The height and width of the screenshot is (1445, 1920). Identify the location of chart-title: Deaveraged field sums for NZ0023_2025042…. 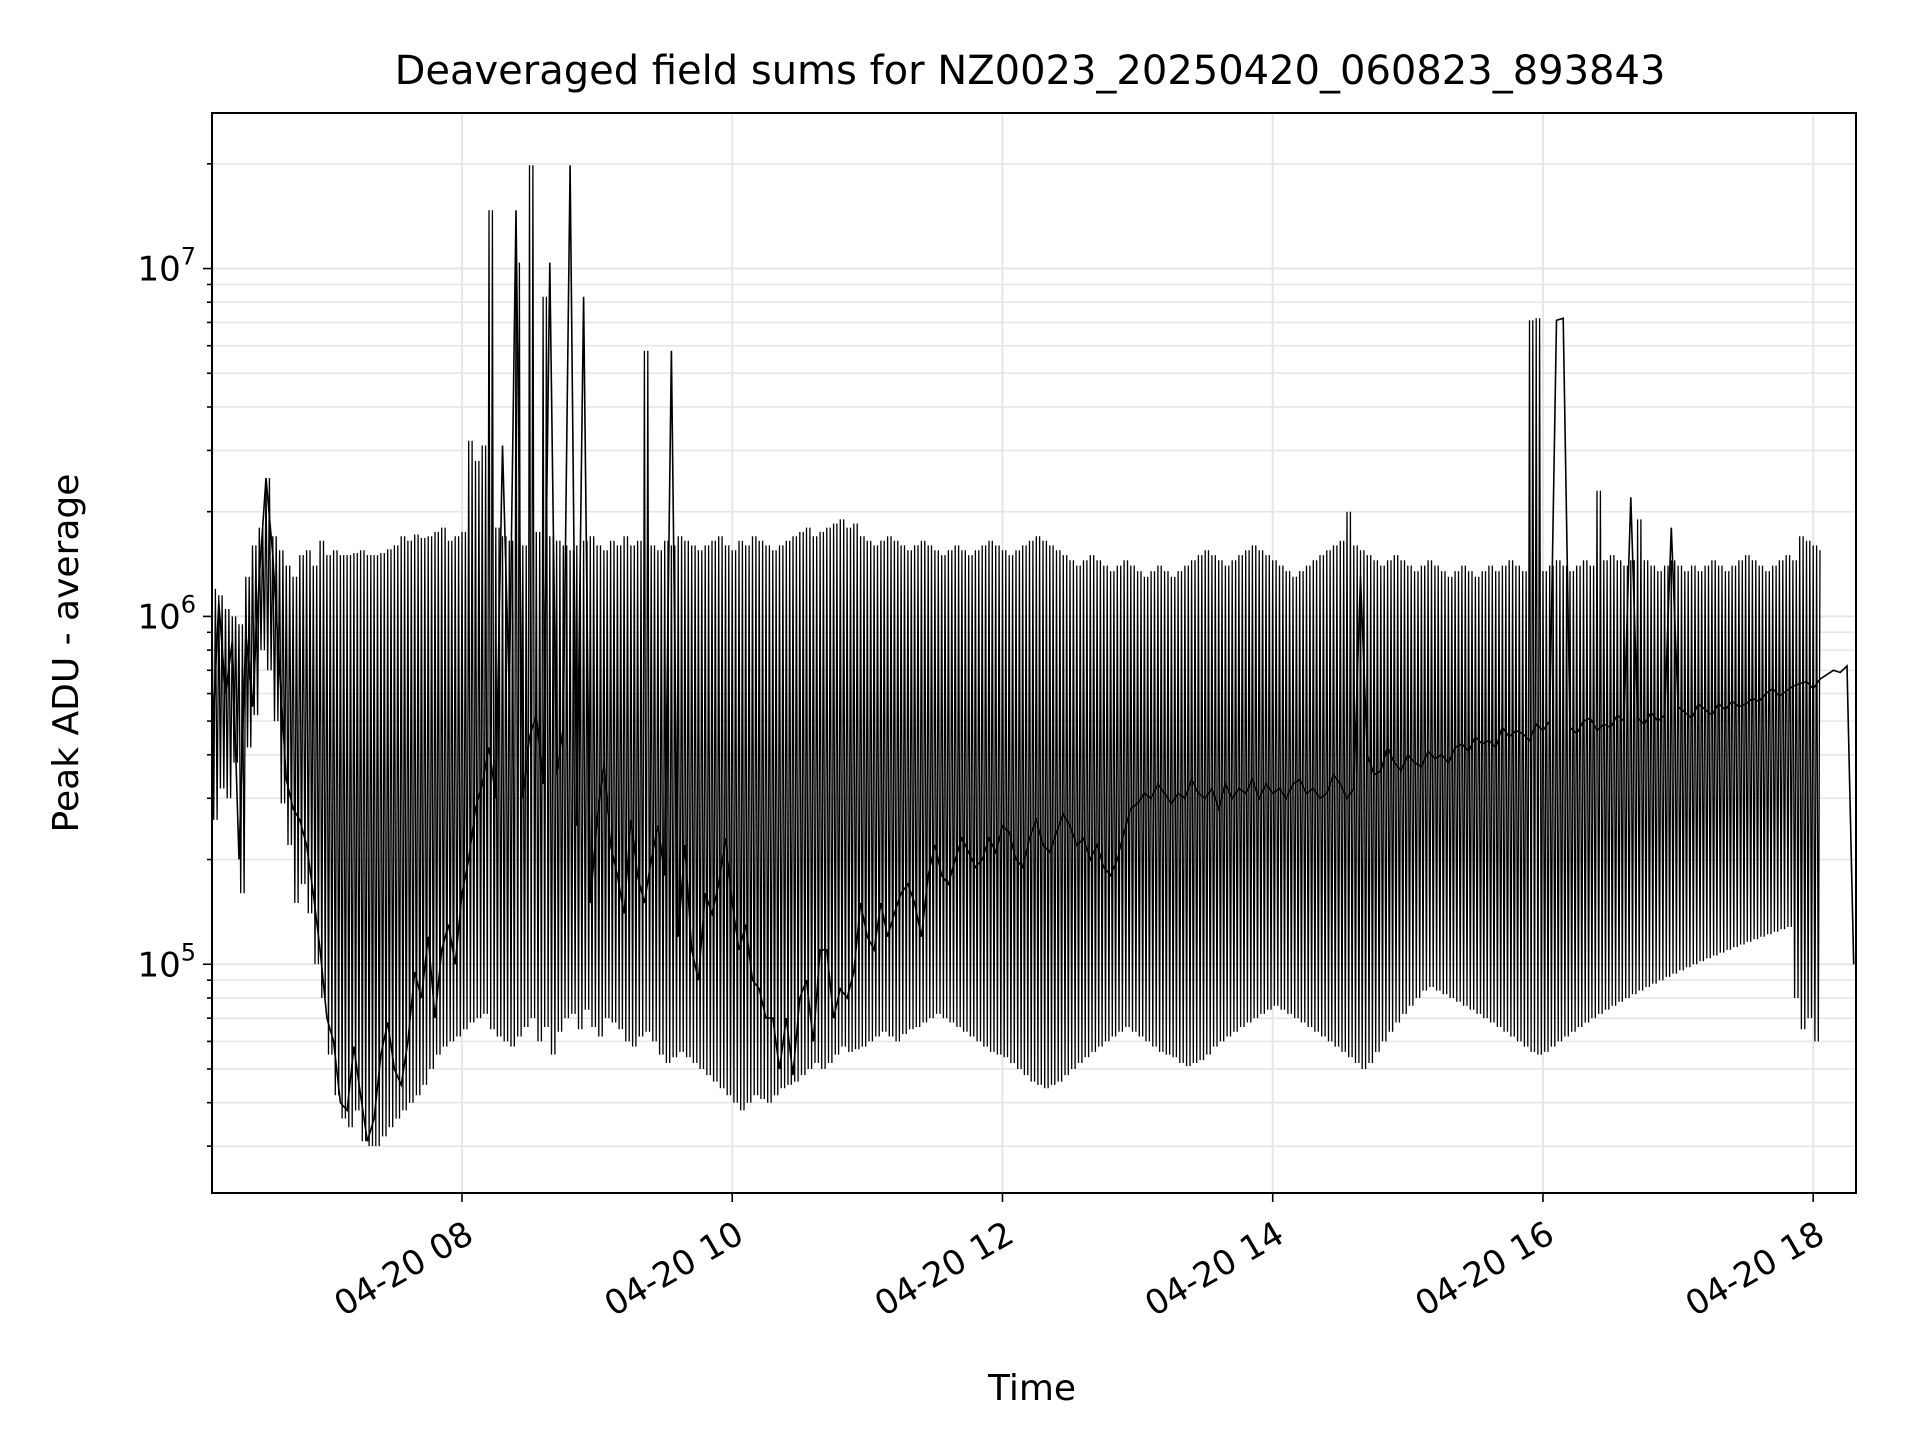
(1030, 71).